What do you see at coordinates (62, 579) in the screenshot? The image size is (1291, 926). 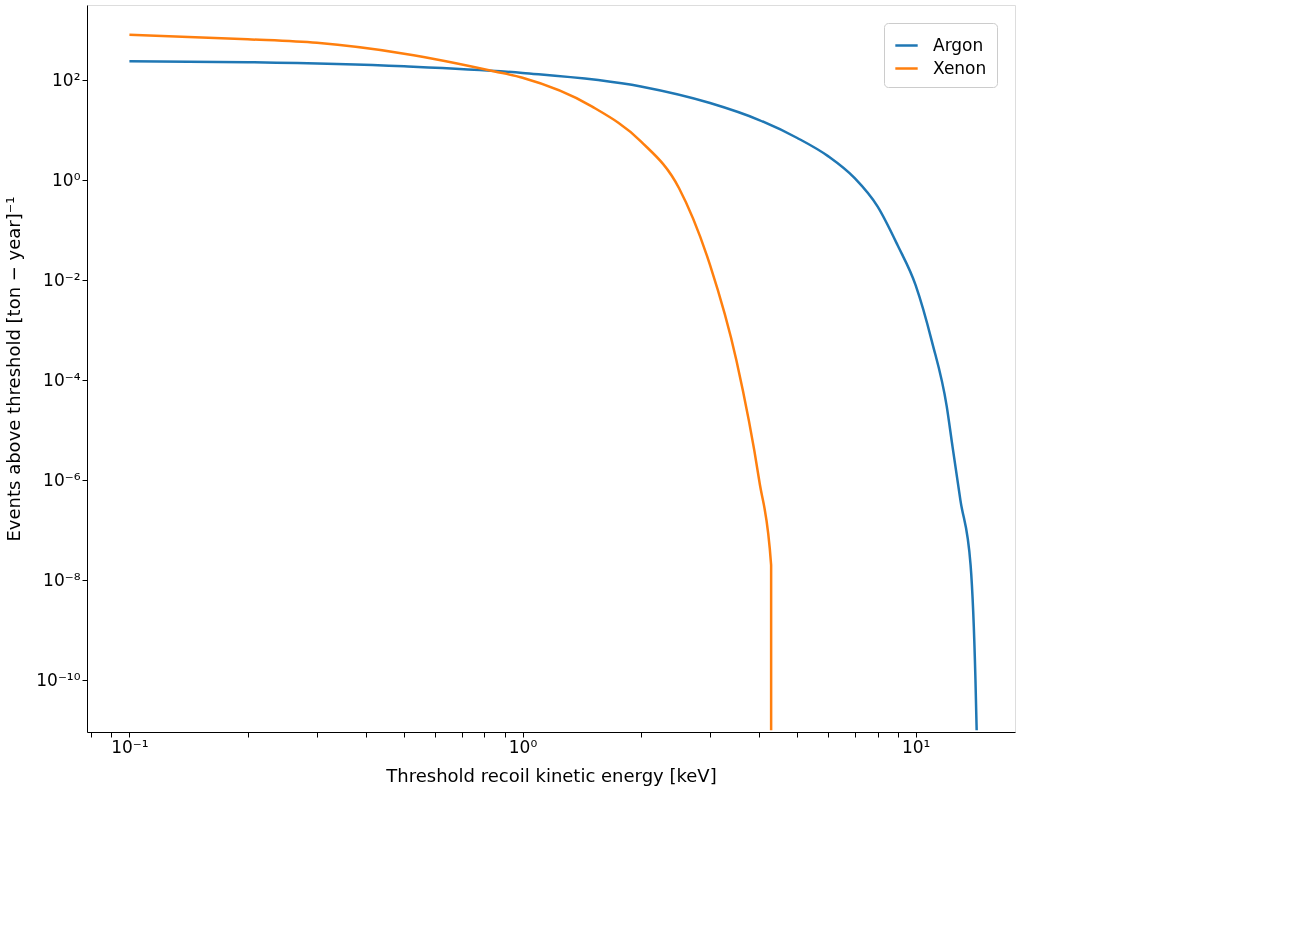 I see `y-tick-label: 10⁻⁸` at bounding box center [62, 579].